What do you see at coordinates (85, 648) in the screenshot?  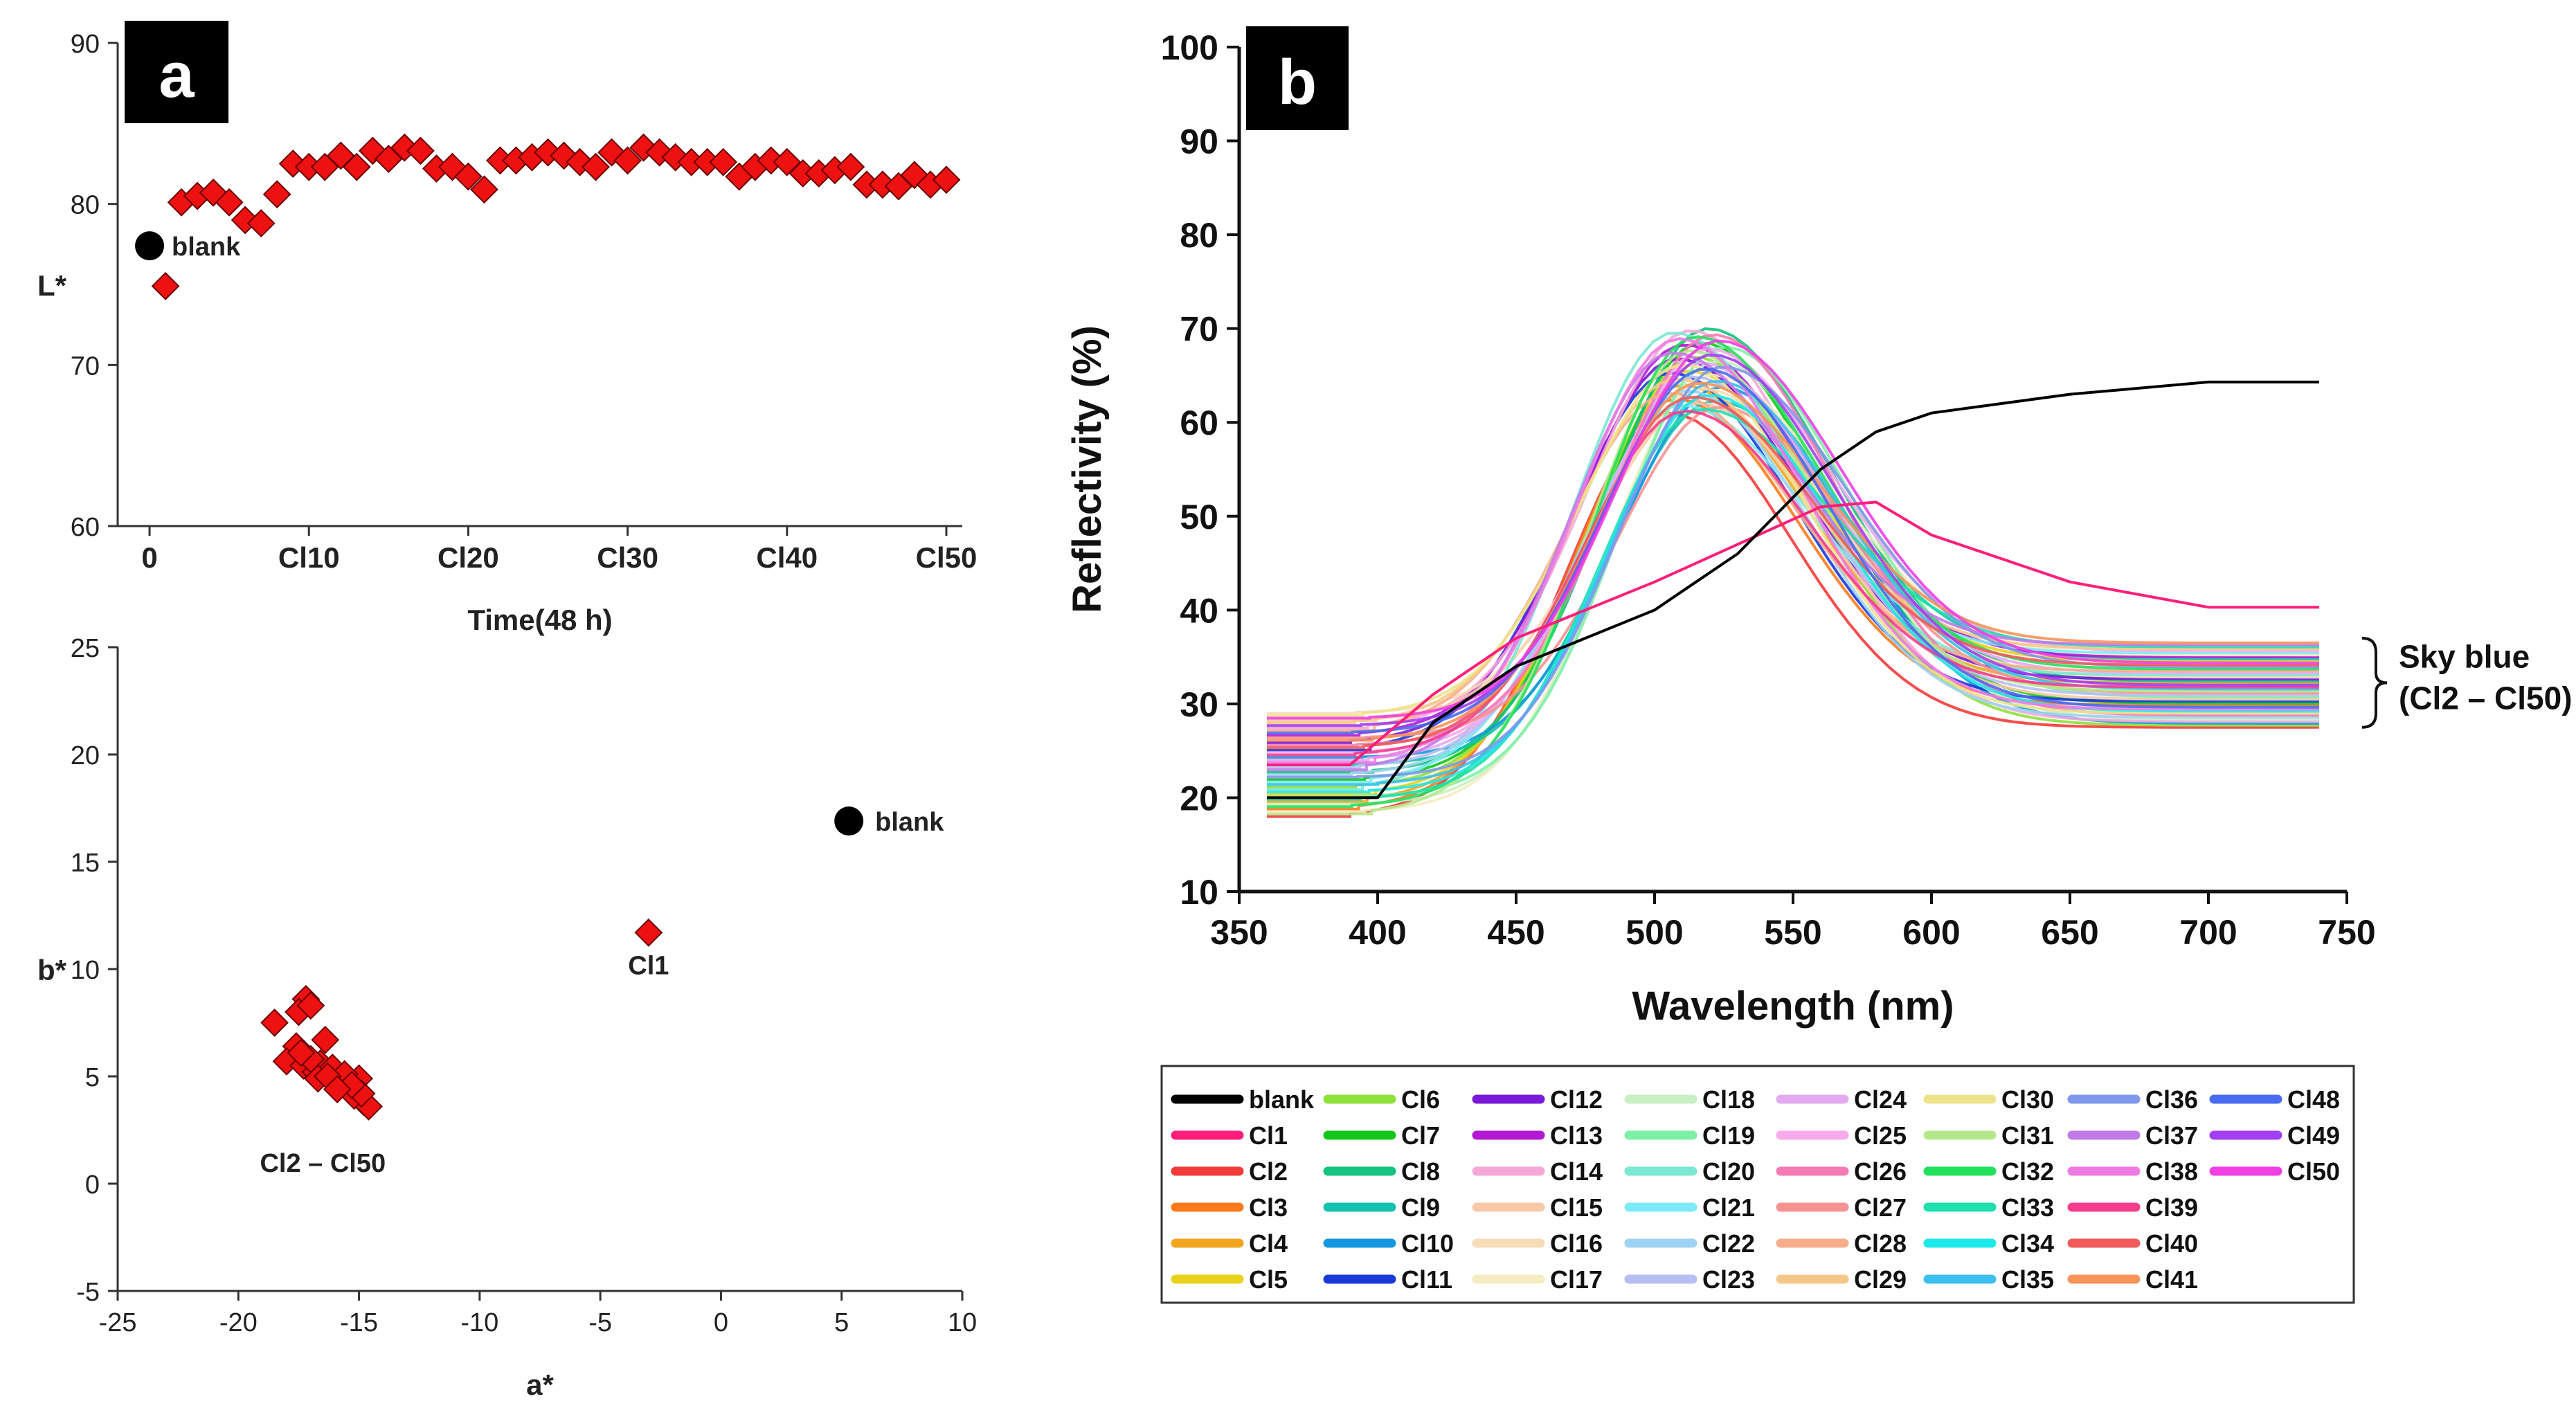 I see `y-tick-label: 25` at bounding box center [85, 648].